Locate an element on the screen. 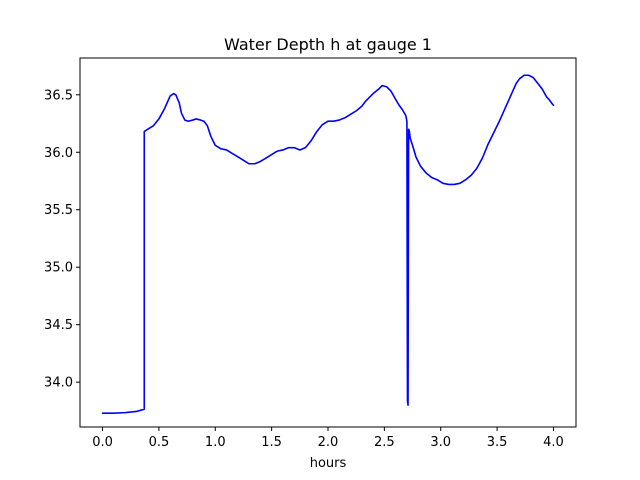 The image size is (640, 480). chart-title: Water Depth h at gauge 1 is located at coordinates (328, 44).